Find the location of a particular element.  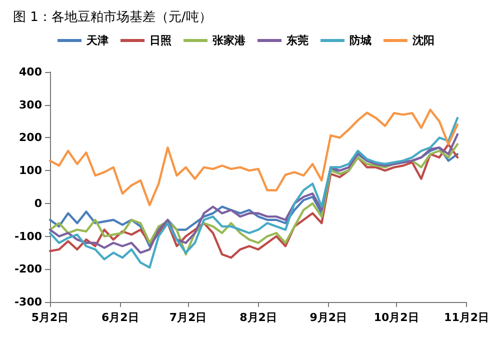

x-tick-label: 5月2日 is located at coordinates (50, 317).